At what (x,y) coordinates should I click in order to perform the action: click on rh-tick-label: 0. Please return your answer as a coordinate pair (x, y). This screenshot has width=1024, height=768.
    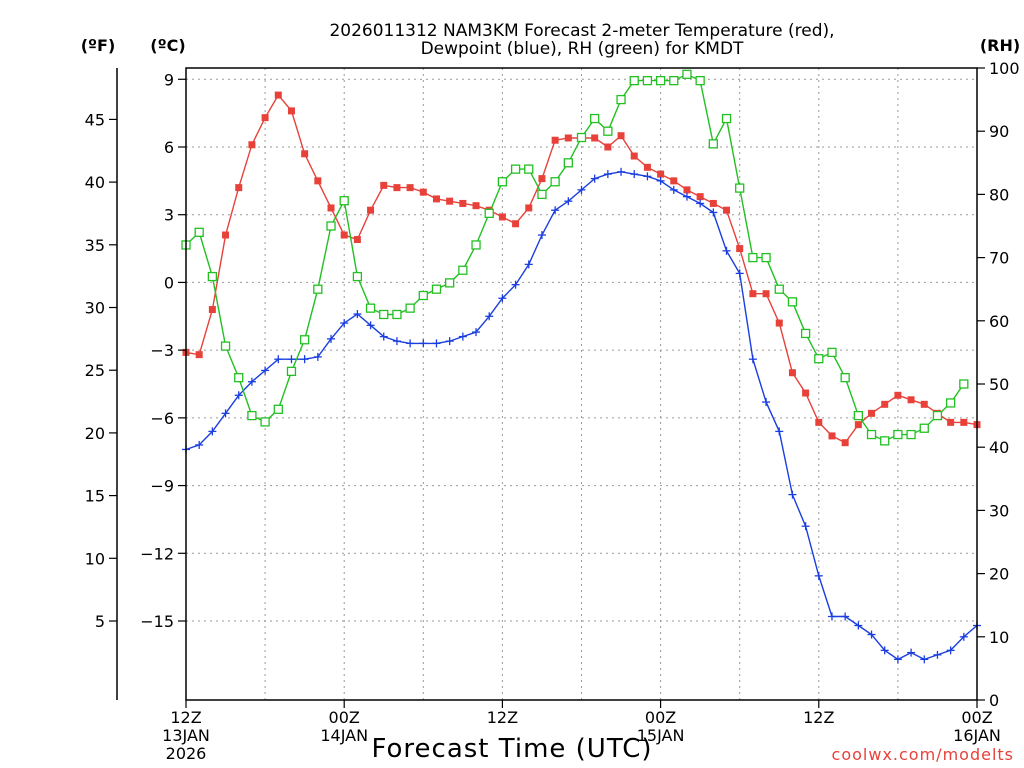
    Looking at the image, I should click on (994, 700).